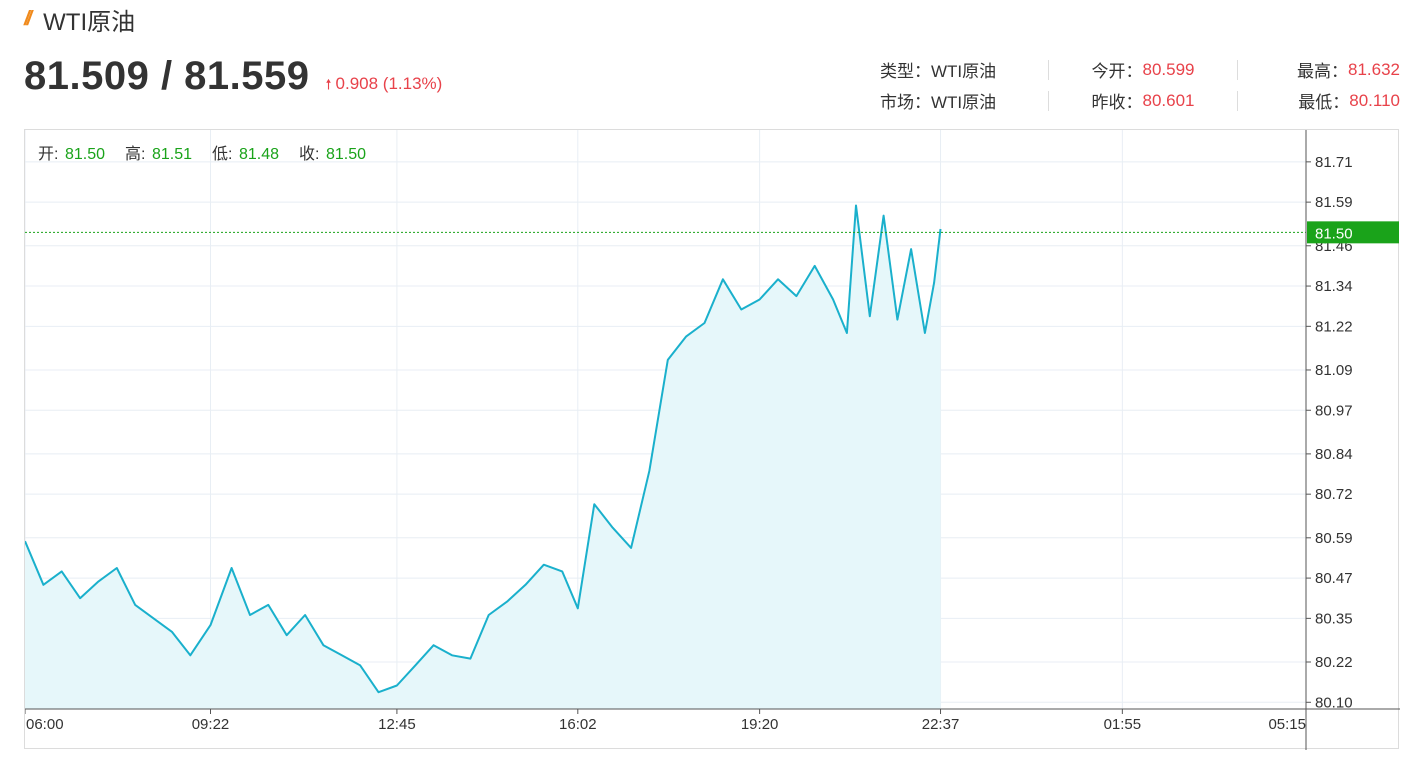  I want to click on ohlc-open-value: 81.50, so click(85, 154).